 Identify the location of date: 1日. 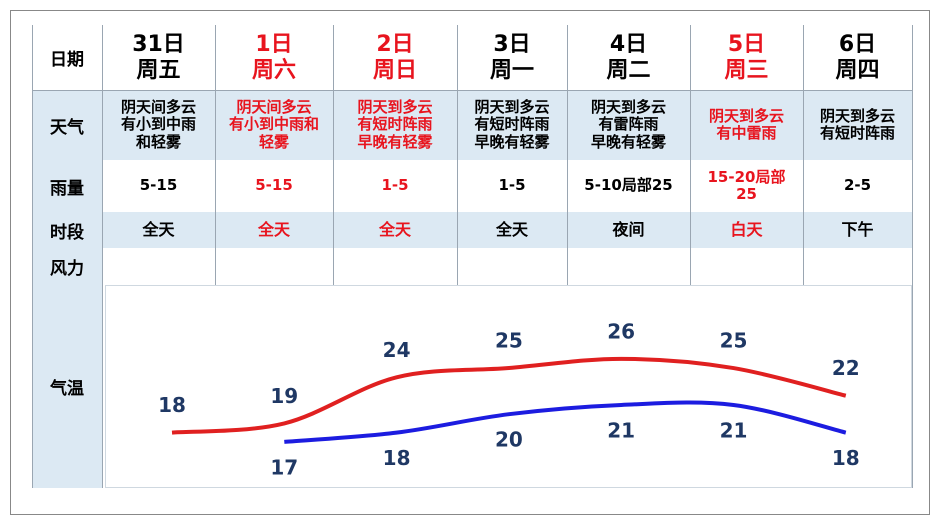
(274, 45).